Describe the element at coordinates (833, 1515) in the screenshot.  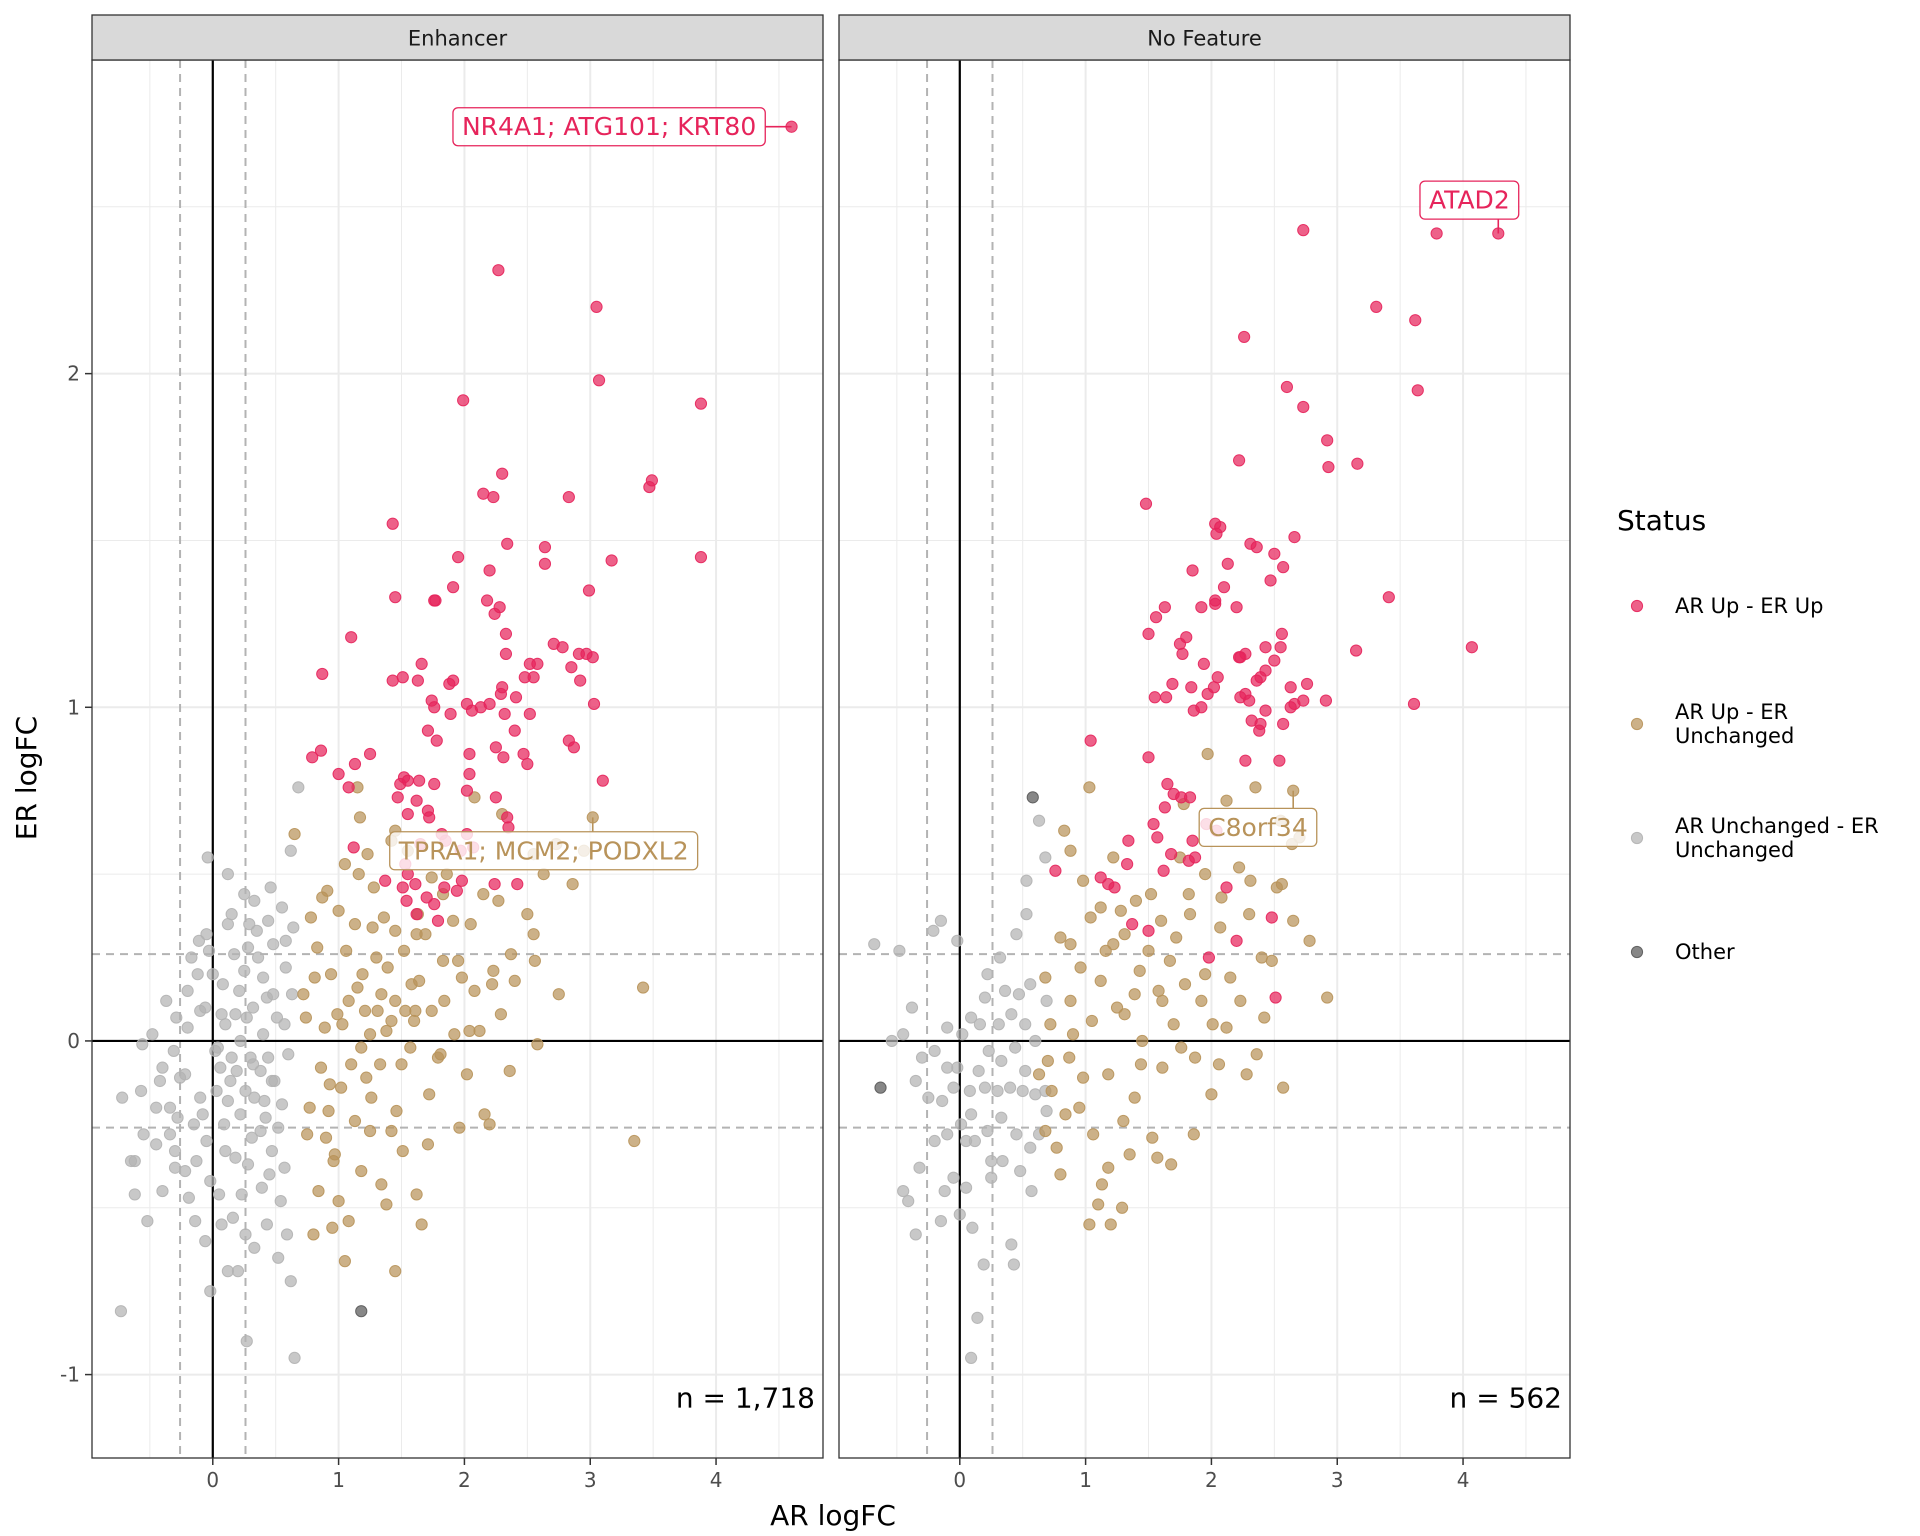
I see `x-axis-title: AR logFC` at that location.